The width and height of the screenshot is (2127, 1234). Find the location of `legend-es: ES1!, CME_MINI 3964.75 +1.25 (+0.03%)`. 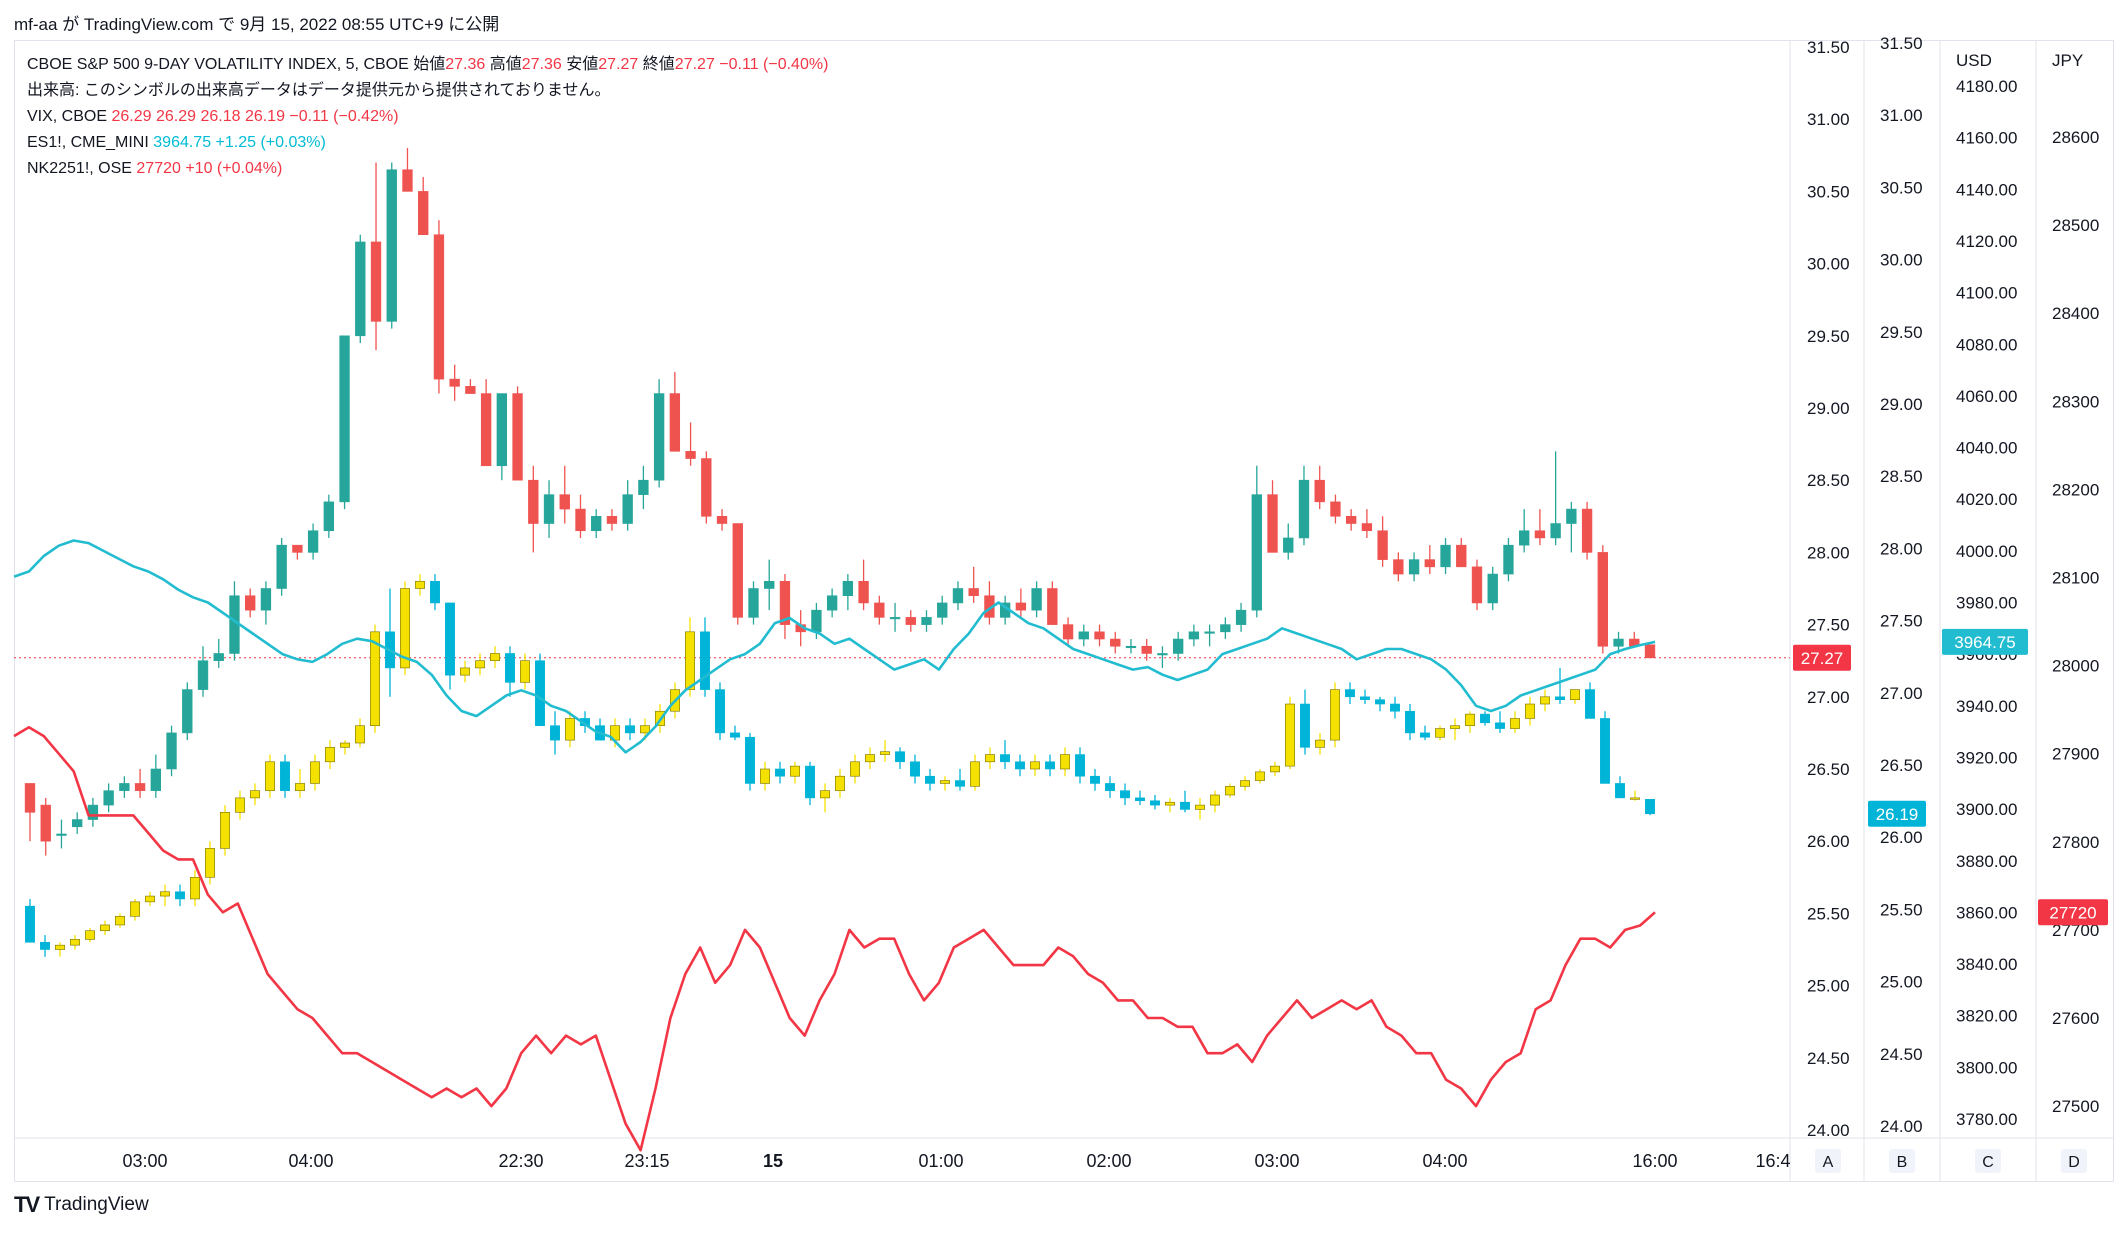

legend-es: ES1!, CME_MINI 3964.75 +1.25 (+0.03%) is located at coordinates (427, 143).